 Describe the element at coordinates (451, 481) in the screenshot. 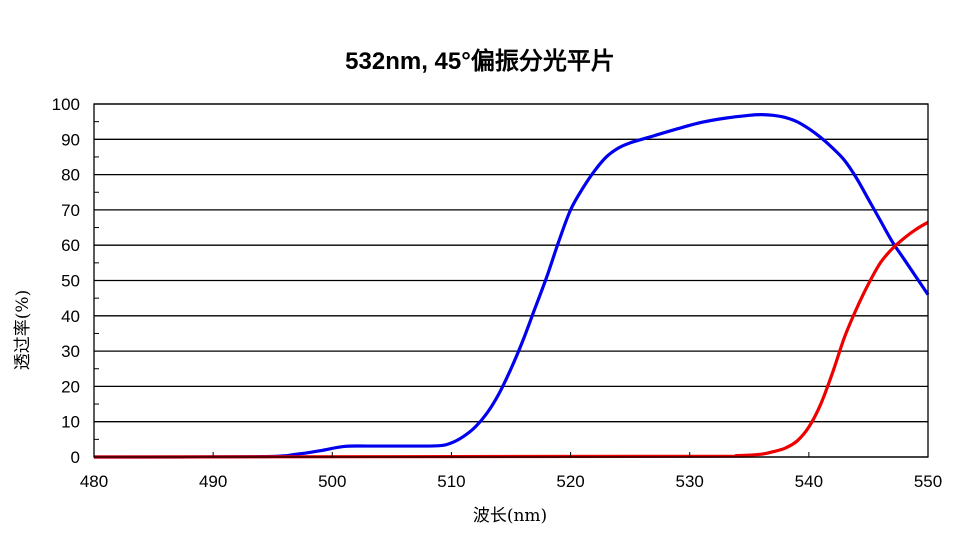

I see `x-tick-label: 510` at that location.